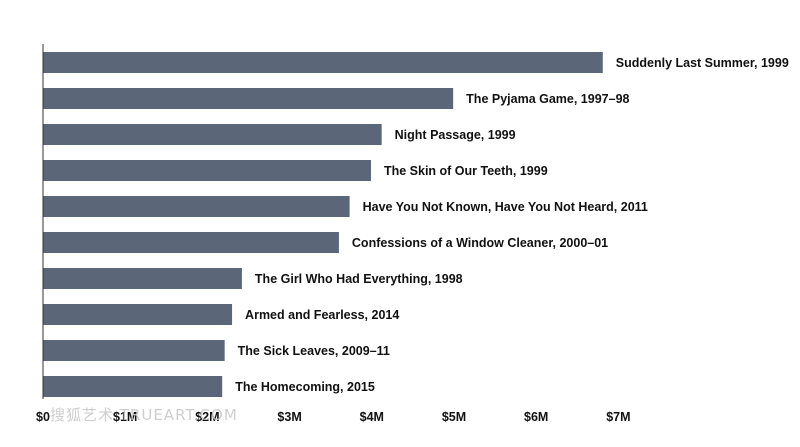 This screenshot has height=447, width=800. What do you see at coordinates (536, 417) in the screenshot?
I see `x-tick-label: $6M` at bounding box center [536, 417].